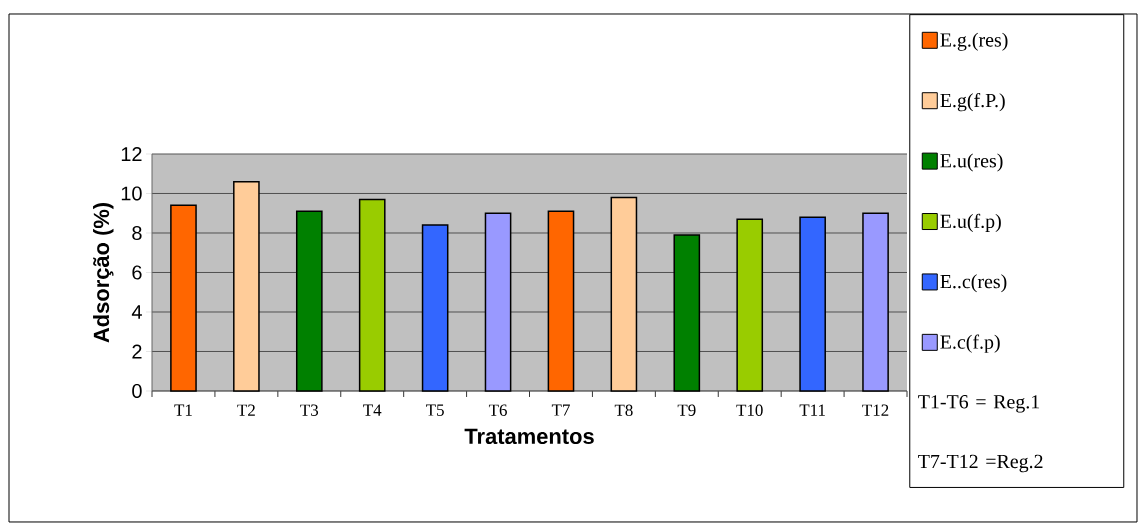 The image size is (1145, 531). Describe the element at coordinates (137, 272) in the screenshot. I see `y-tick-label: 6` at that location.